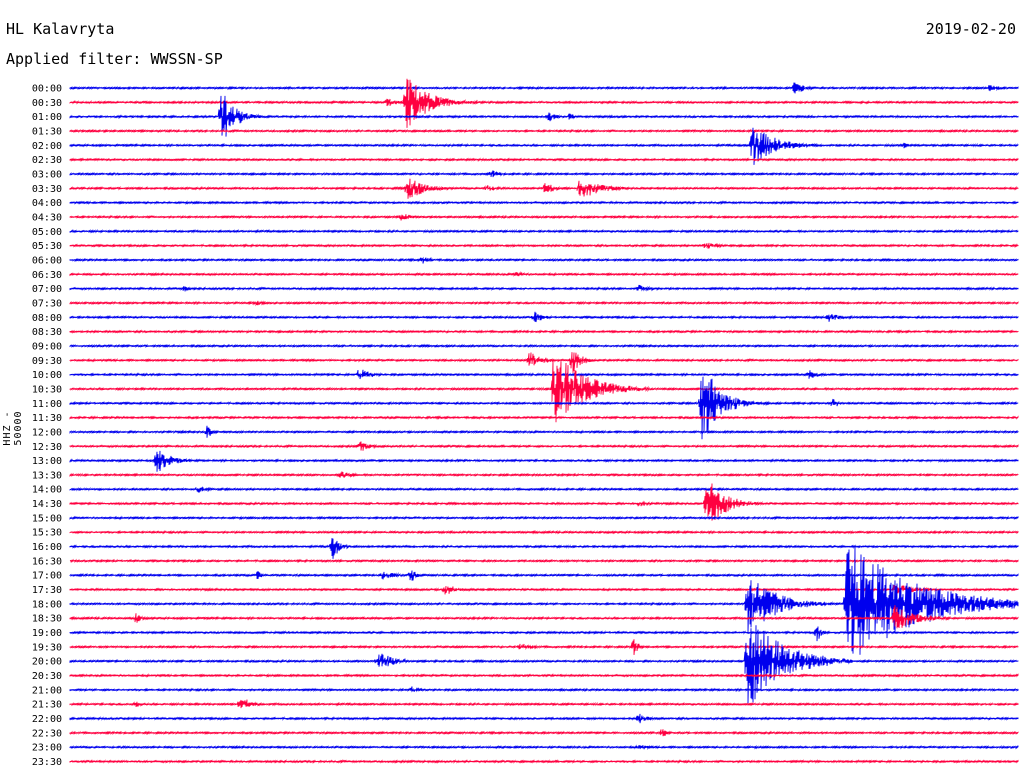  Describe the element at coordinates (47, 533) in the screenshot. I see `time-tick-label: 15:30` at that location.